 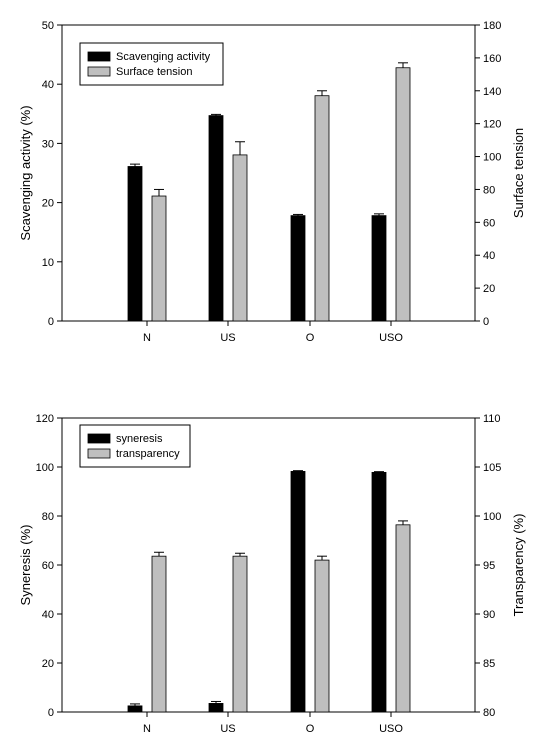 What do you see at coordinates (48, 263) in the screenshot?
I see `left-tick-label: 10` at bounding box center [48, 263].